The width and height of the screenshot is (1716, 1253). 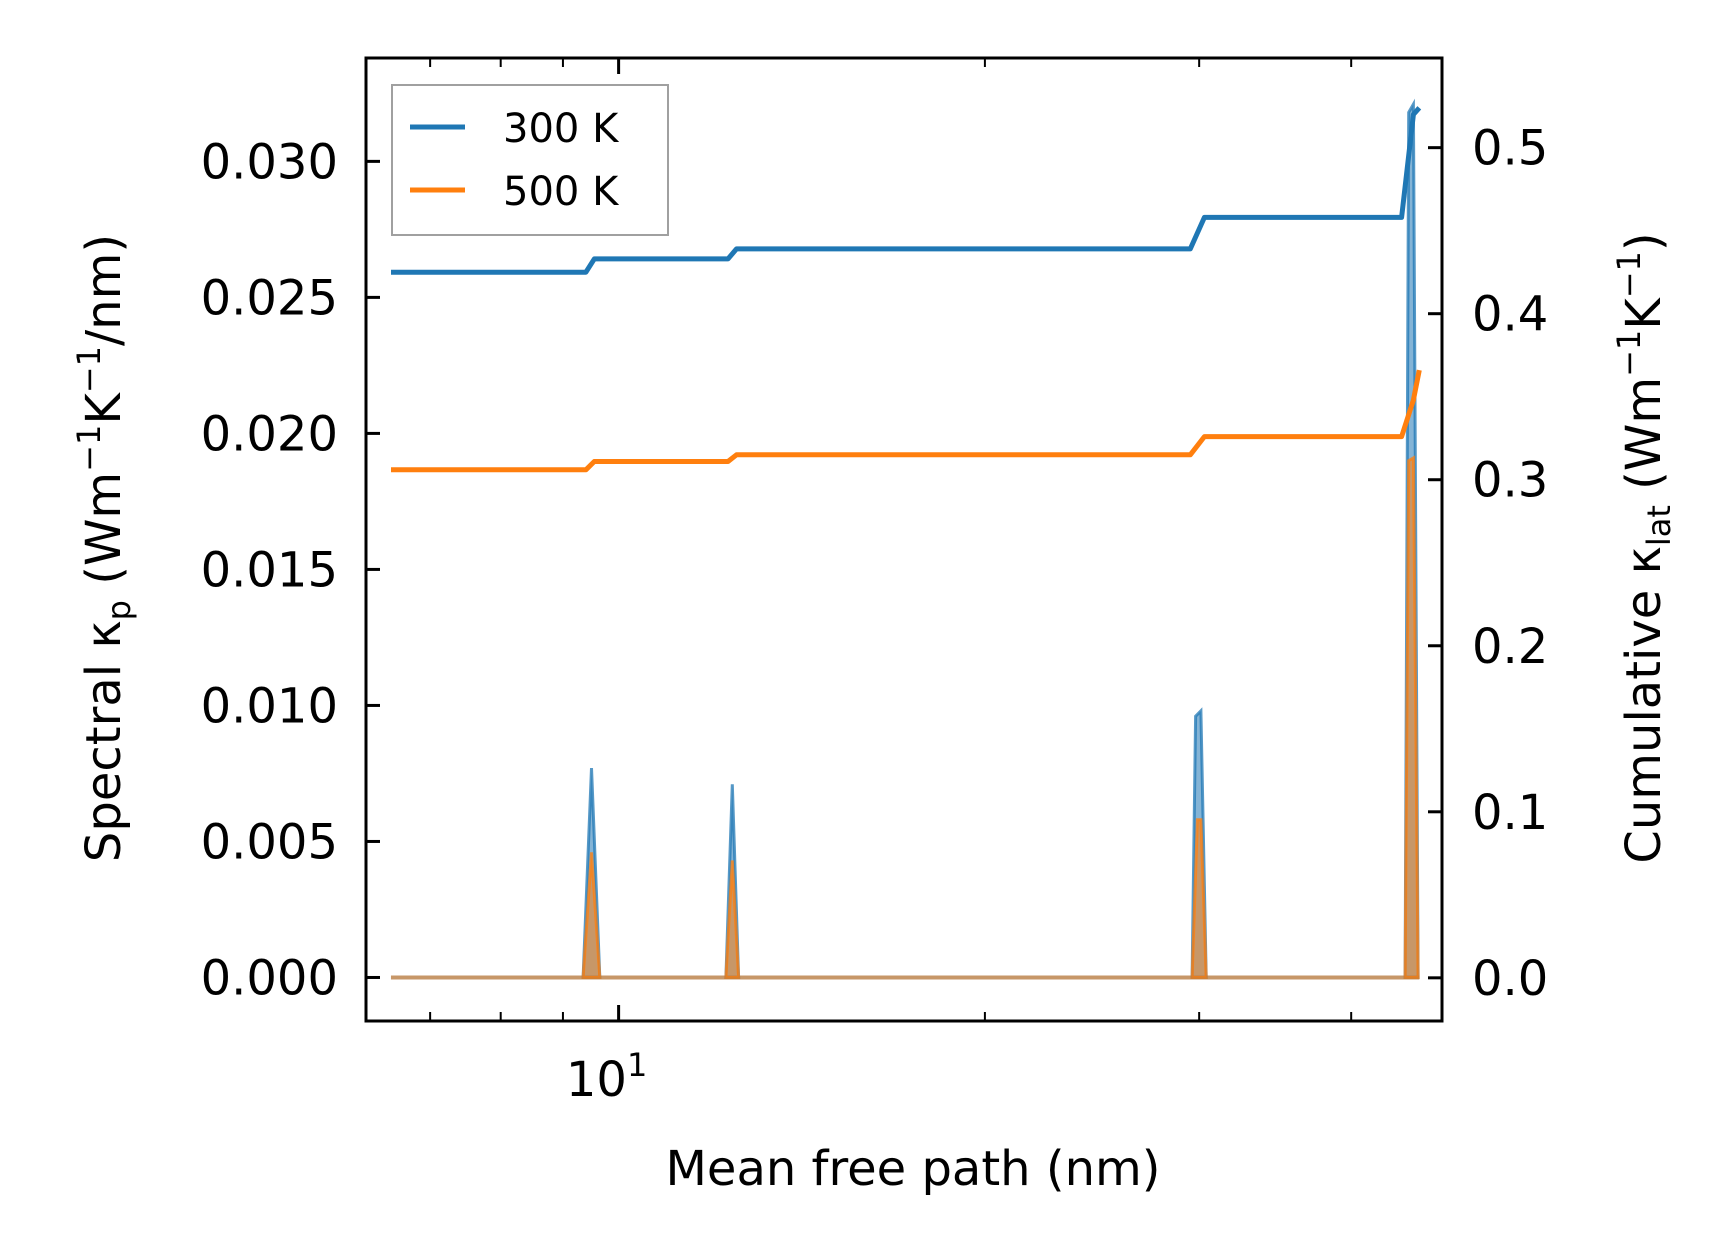 I want to click on x-tick-label: 101, so click(x=606, y=1077).